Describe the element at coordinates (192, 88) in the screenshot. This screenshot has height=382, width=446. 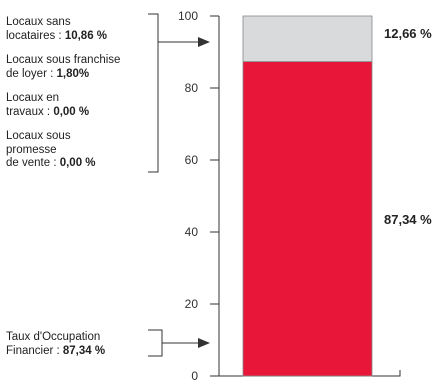
I see `y-tick-label: 80` at that location.